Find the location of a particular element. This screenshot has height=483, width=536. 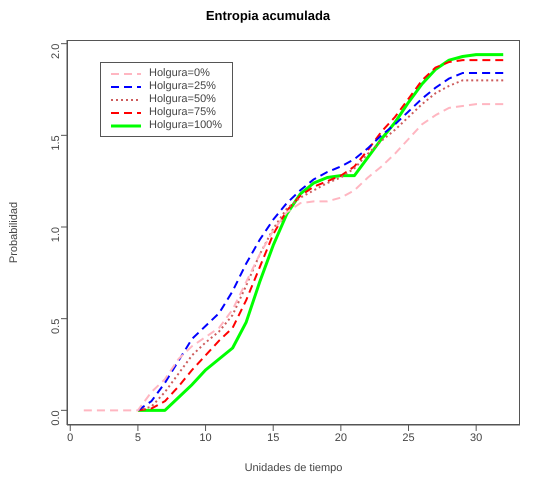

x-tick-label: 30 is located at coordinates (476, 438).